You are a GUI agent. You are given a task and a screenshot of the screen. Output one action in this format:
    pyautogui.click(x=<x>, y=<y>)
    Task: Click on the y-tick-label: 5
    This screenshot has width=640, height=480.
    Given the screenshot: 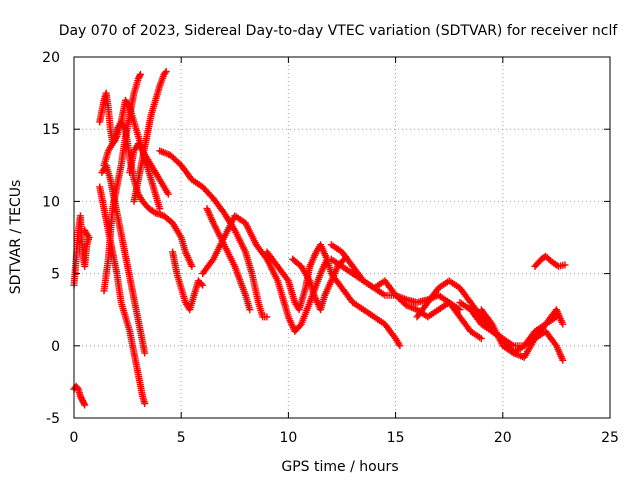 What is the action you would take?
    pyautogui.click(x=55, y=275)
    